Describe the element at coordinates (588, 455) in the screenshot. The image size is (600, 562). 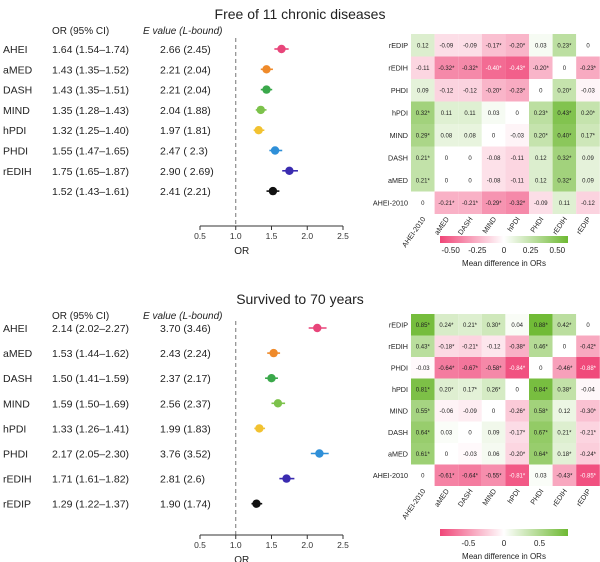
I see `heatmap-cell-value: -0.24*` at that location.